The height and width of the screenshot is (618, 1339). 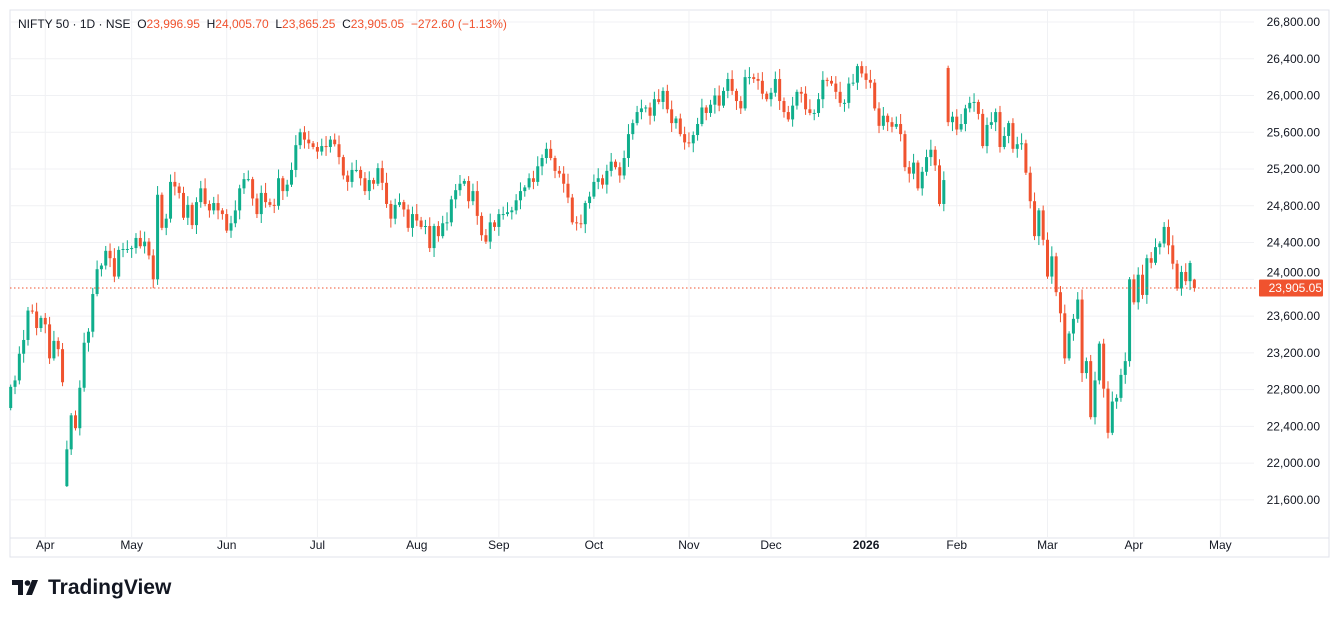 What do you see at coordinates (91, 588) in the screenshot?
I see `tradingview-logo: TradingView` at bounding box center [91, 588].